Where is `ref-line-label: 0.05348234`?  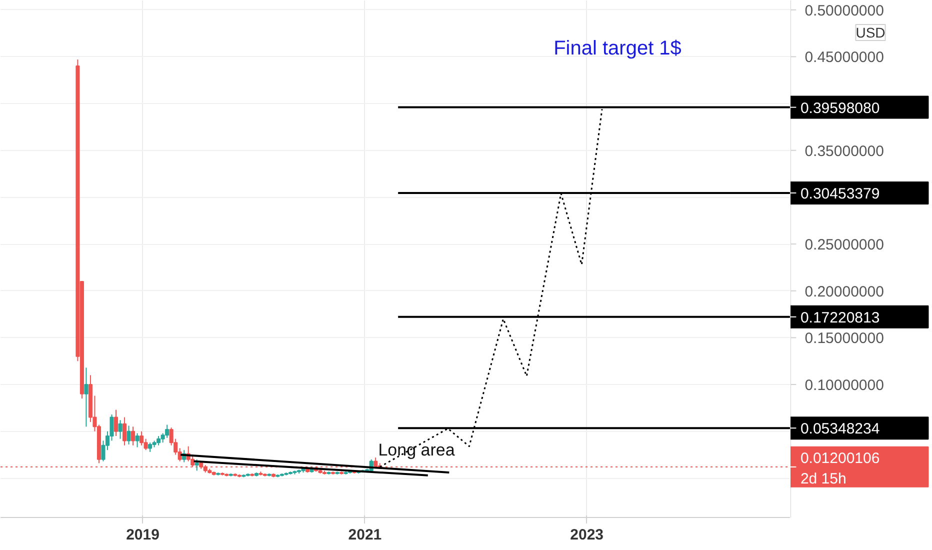 ref-line-label: 0.05348234 is located at coordinates (840, 429).